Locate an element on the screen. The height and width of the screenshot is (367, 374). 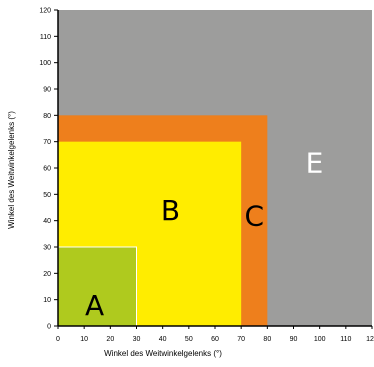
y-tick-label: 40 is located at coordinates (47, 221).